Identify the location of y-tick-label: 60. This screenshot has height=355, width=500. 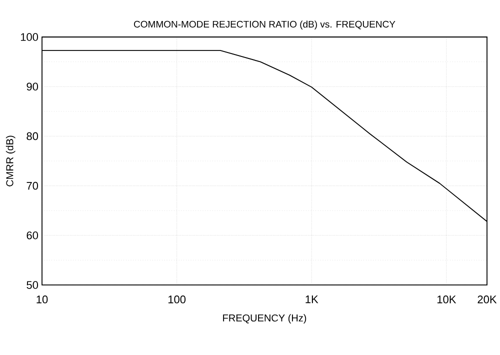
(32, 236).